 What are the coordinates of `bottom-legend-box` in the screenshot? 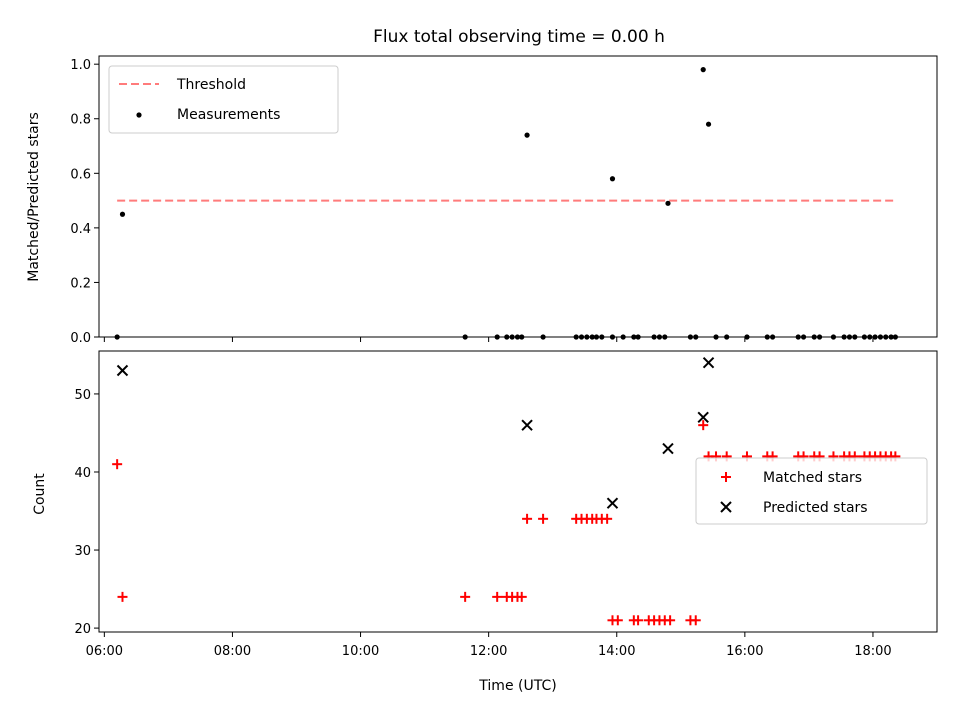 It's located at (811, 491).